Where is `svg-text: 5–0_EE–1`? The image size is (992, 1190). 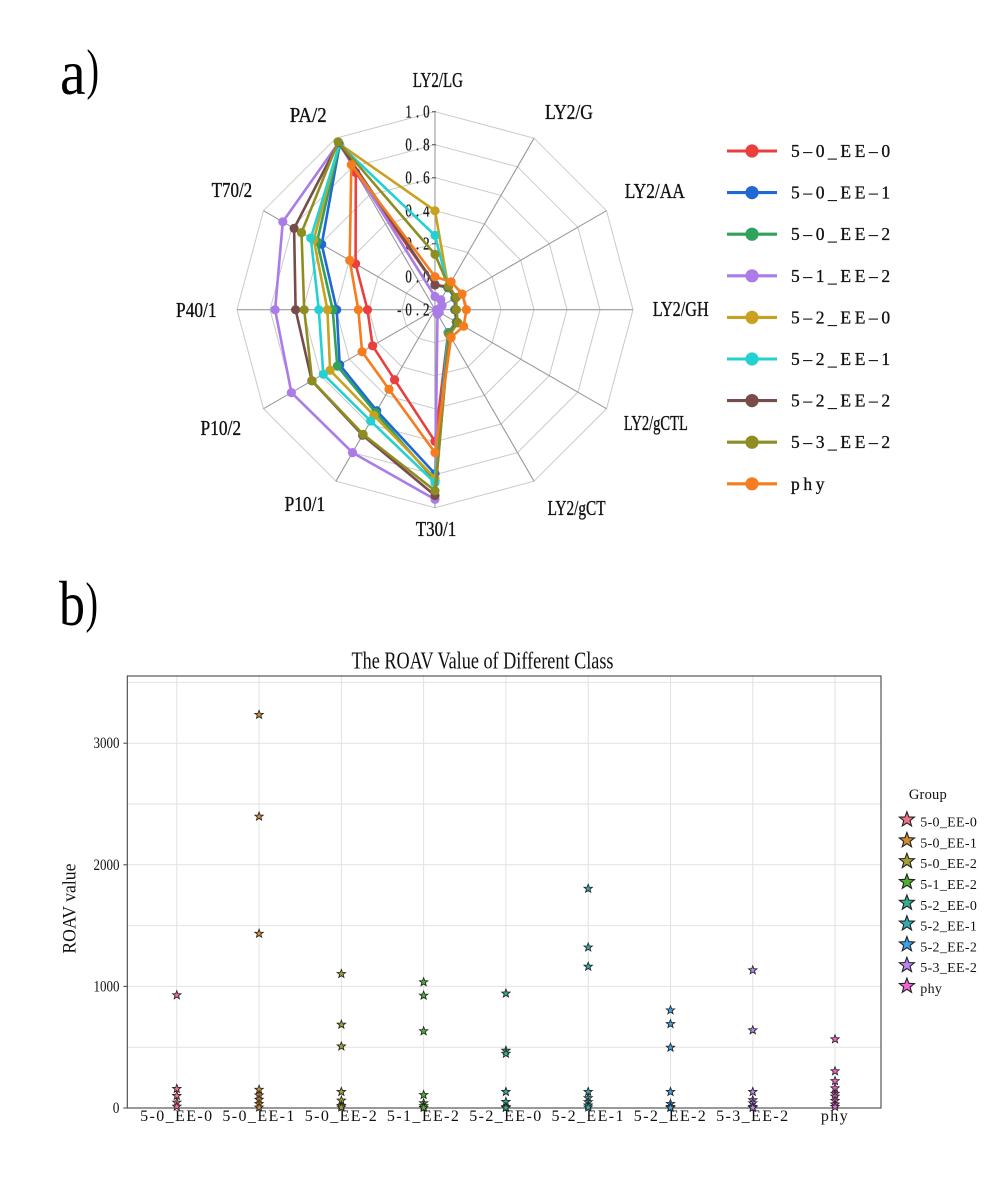
svg-text: 5–0_EE–1 is located at coordinates (842, 193).